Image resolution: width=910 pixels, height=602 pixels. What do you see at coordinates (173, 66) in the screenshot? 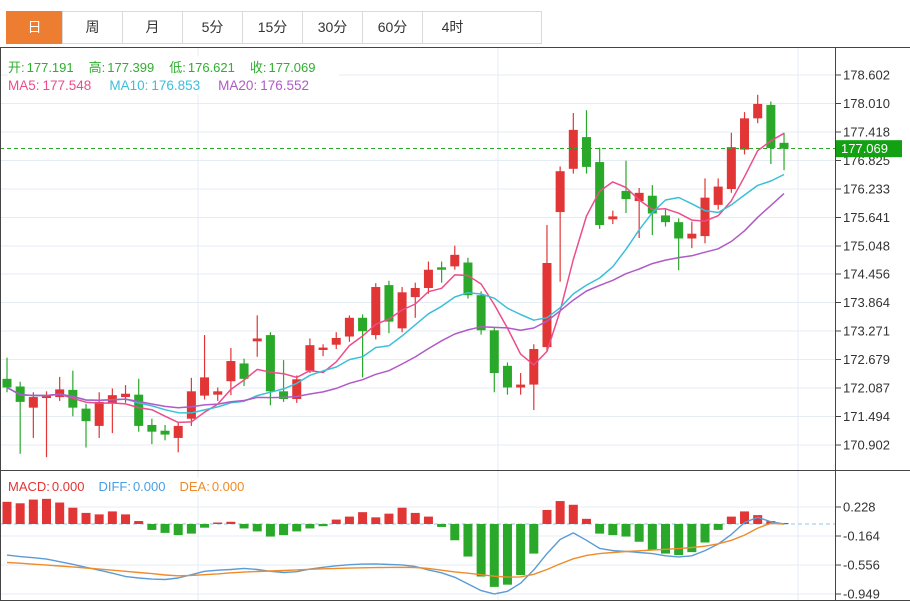
I see `ohlc-readout: 开: 177.191 高: 177.399 低: 176.621 收: 177.069` at bounding box center [173, 66].